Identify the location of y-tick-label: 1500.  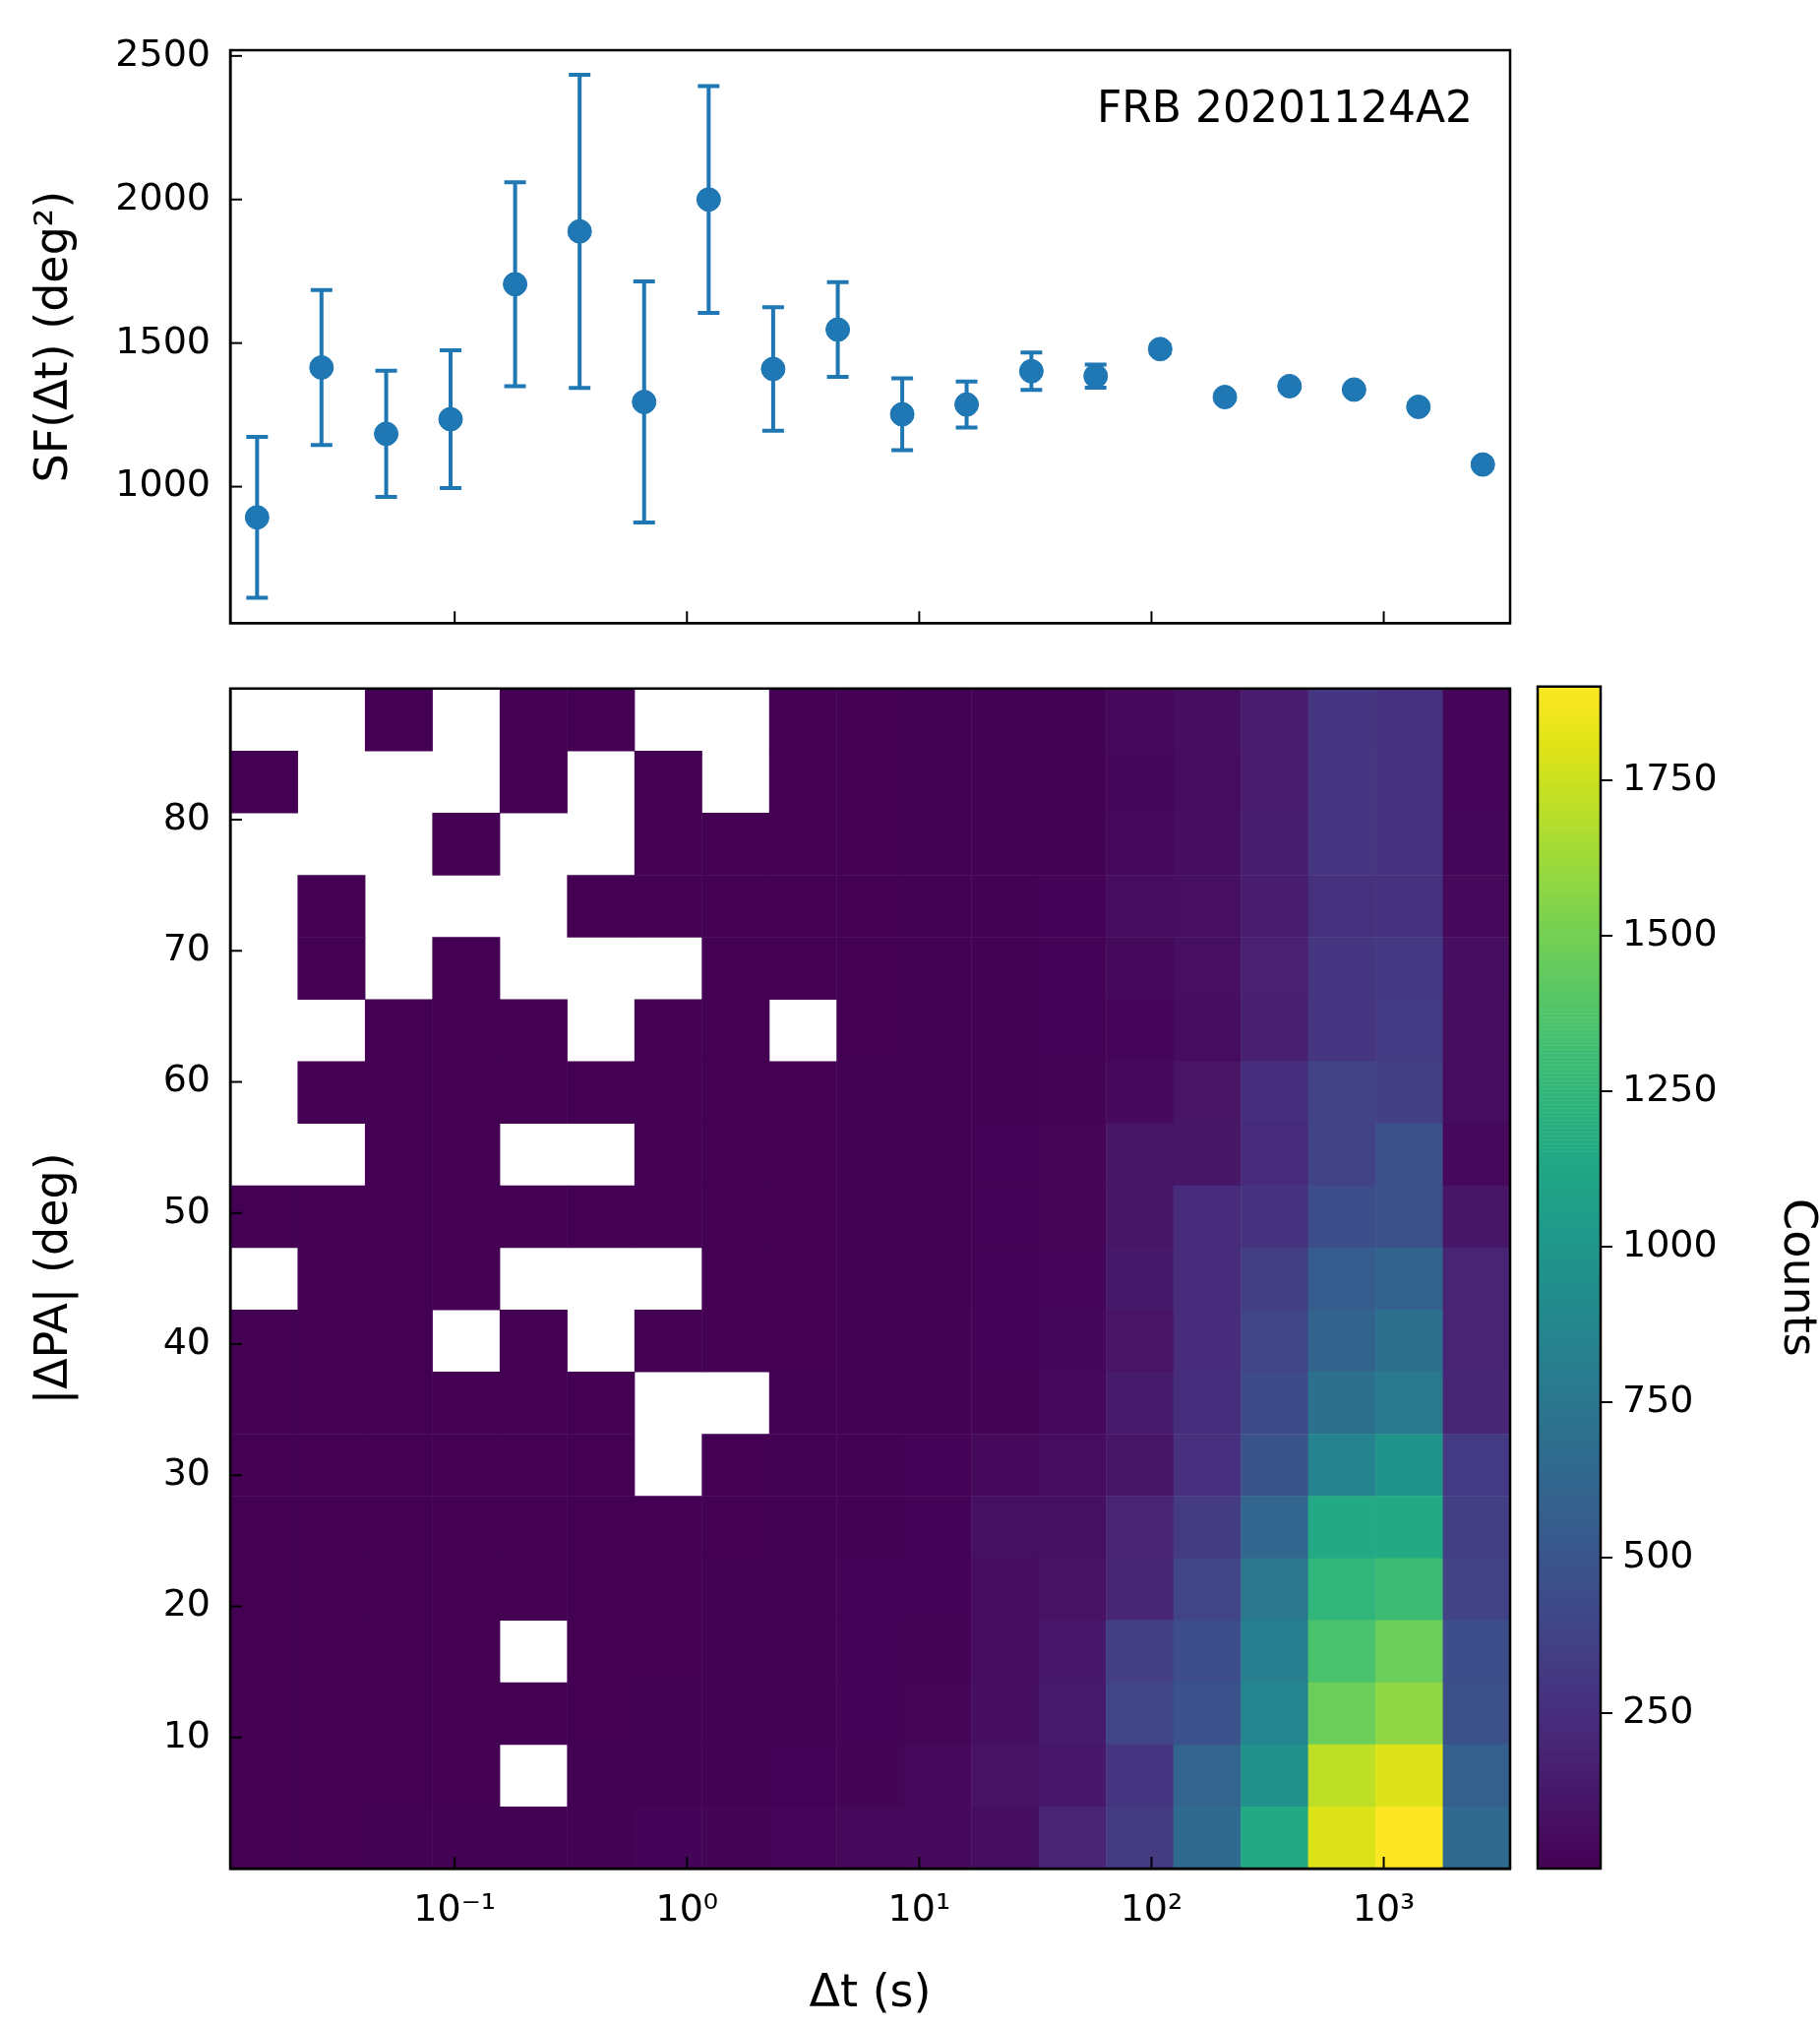
(163, 340).